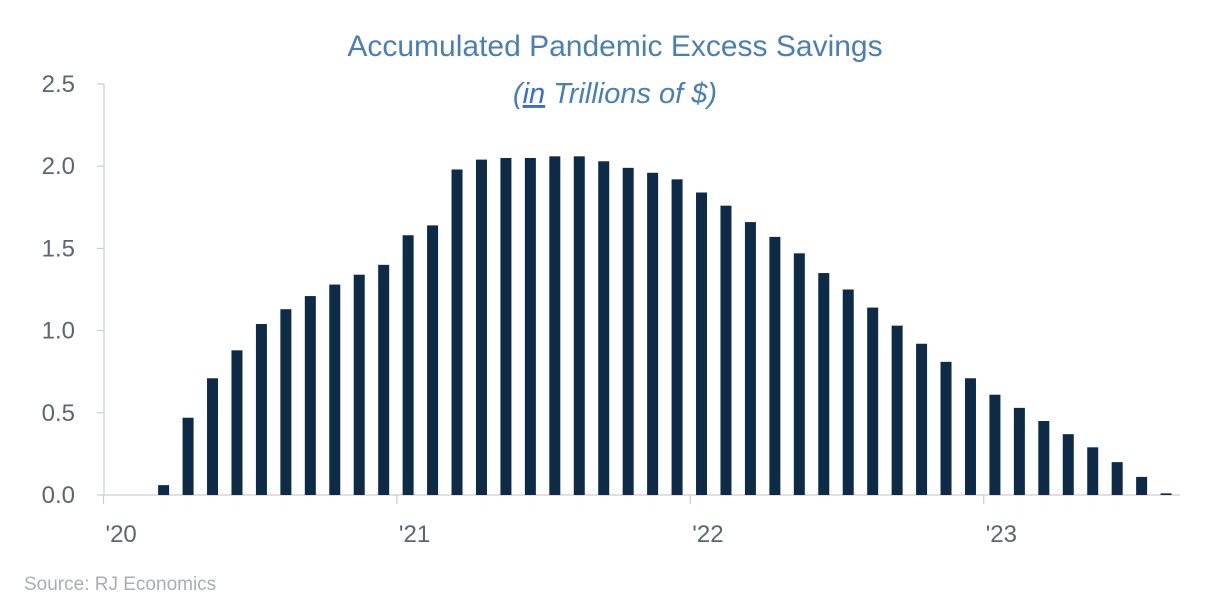 This screenshot has width=1218, height=612. I want to click on y-tick-label: 1.0, so click(58, 331).